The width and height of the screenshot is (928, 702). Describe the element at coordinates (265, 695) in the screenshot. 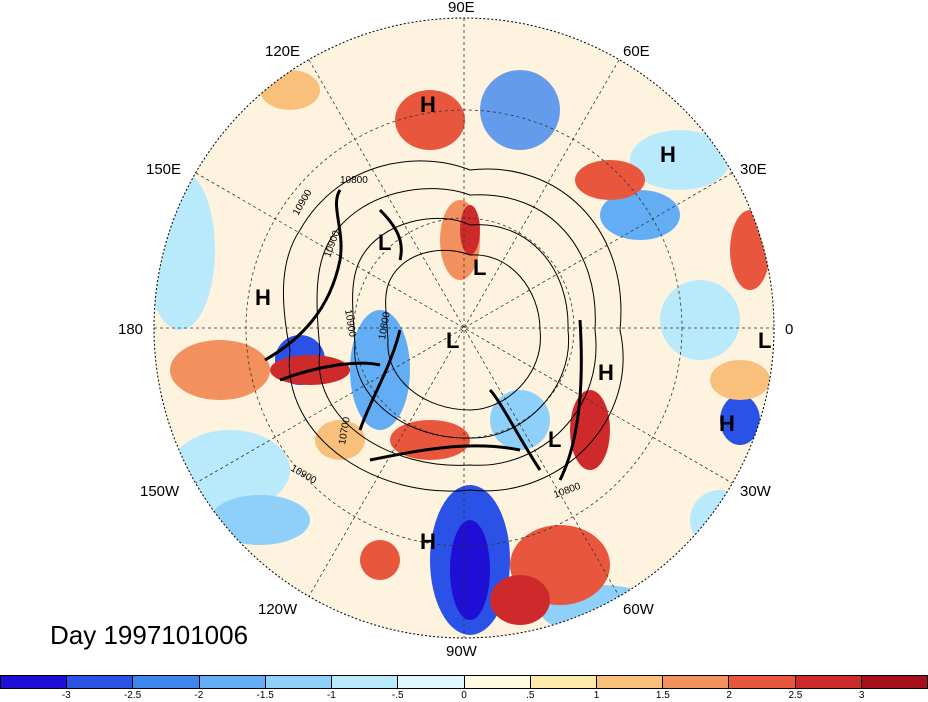

I see `colorbar-tick-label: -1.5` at that location.